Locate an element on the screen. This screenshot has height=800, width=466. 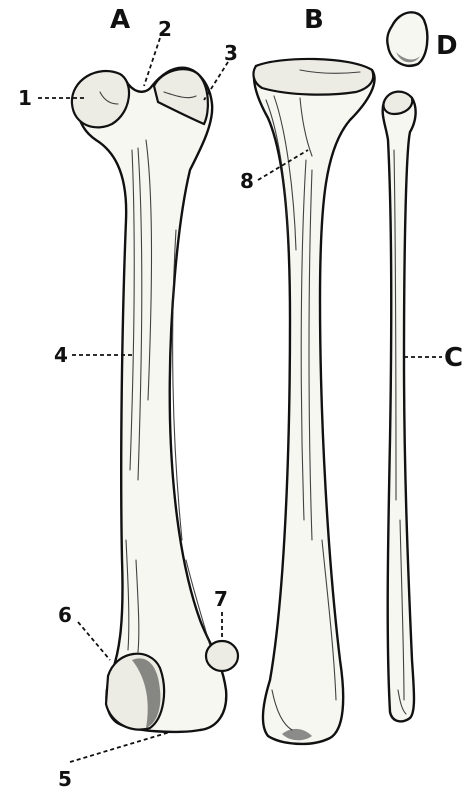
label-1: 1 is located at coordinates (25, 98).